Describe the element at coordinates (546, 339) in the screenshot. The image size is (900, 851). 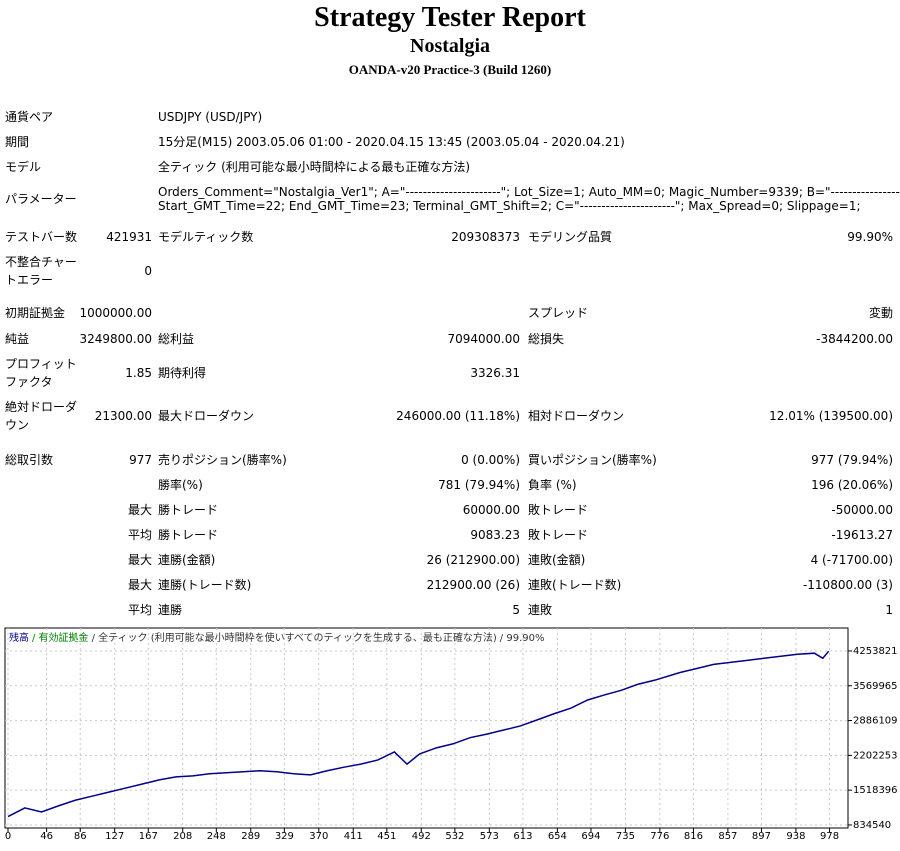
I see `row-label: 総損失` at that location.